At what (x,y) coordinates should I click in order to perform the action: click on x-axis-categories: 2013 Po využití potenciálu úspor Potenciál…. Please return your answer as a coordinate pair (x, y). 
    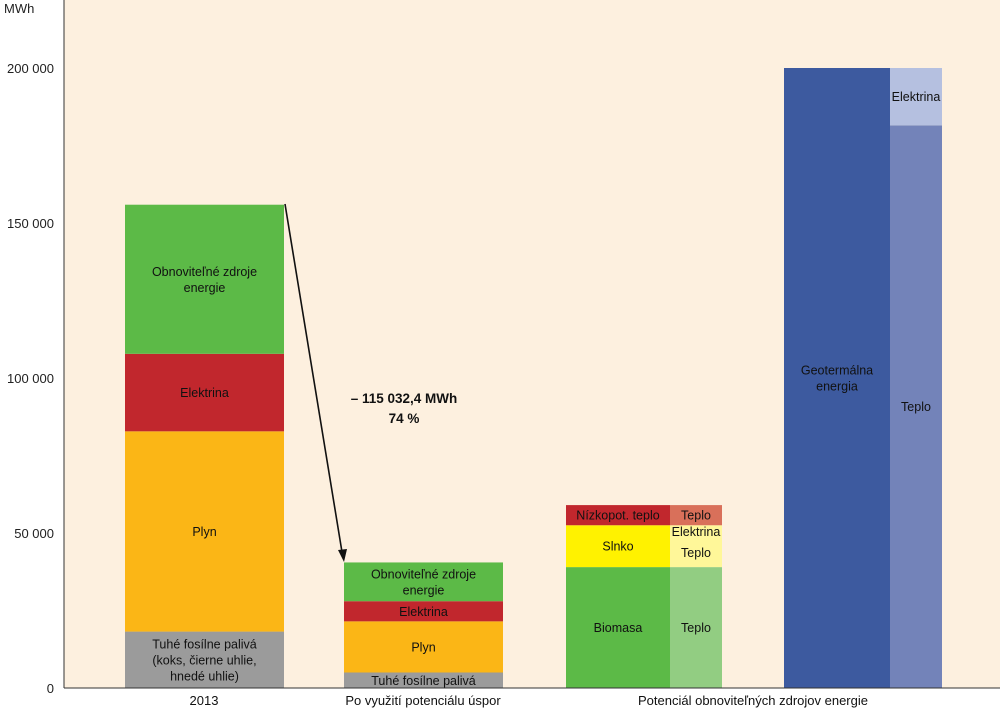
    Looking at the image, I should click on (529, 700).